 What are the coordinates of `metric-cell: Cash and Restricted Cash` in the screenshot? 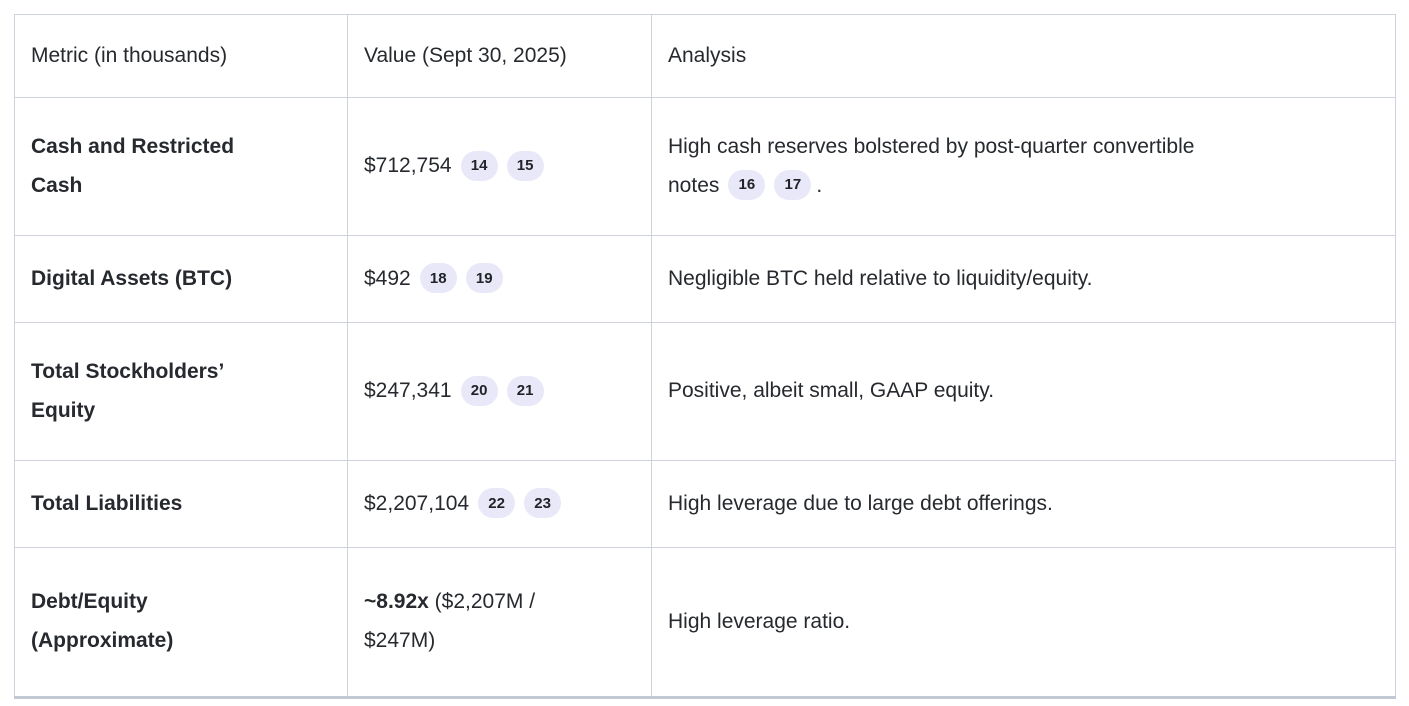 It's located at (181, 166).